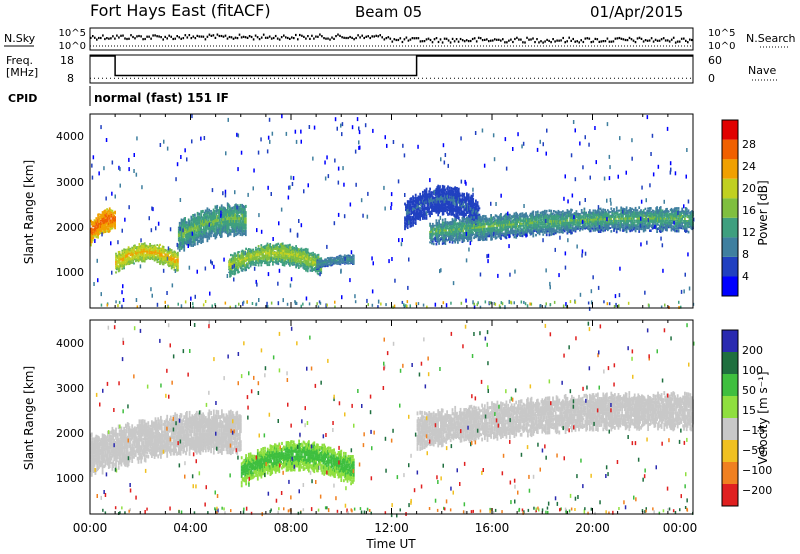 This screenshot has width=800, height=554. I want to click on noise-trace, so click(391, 40).